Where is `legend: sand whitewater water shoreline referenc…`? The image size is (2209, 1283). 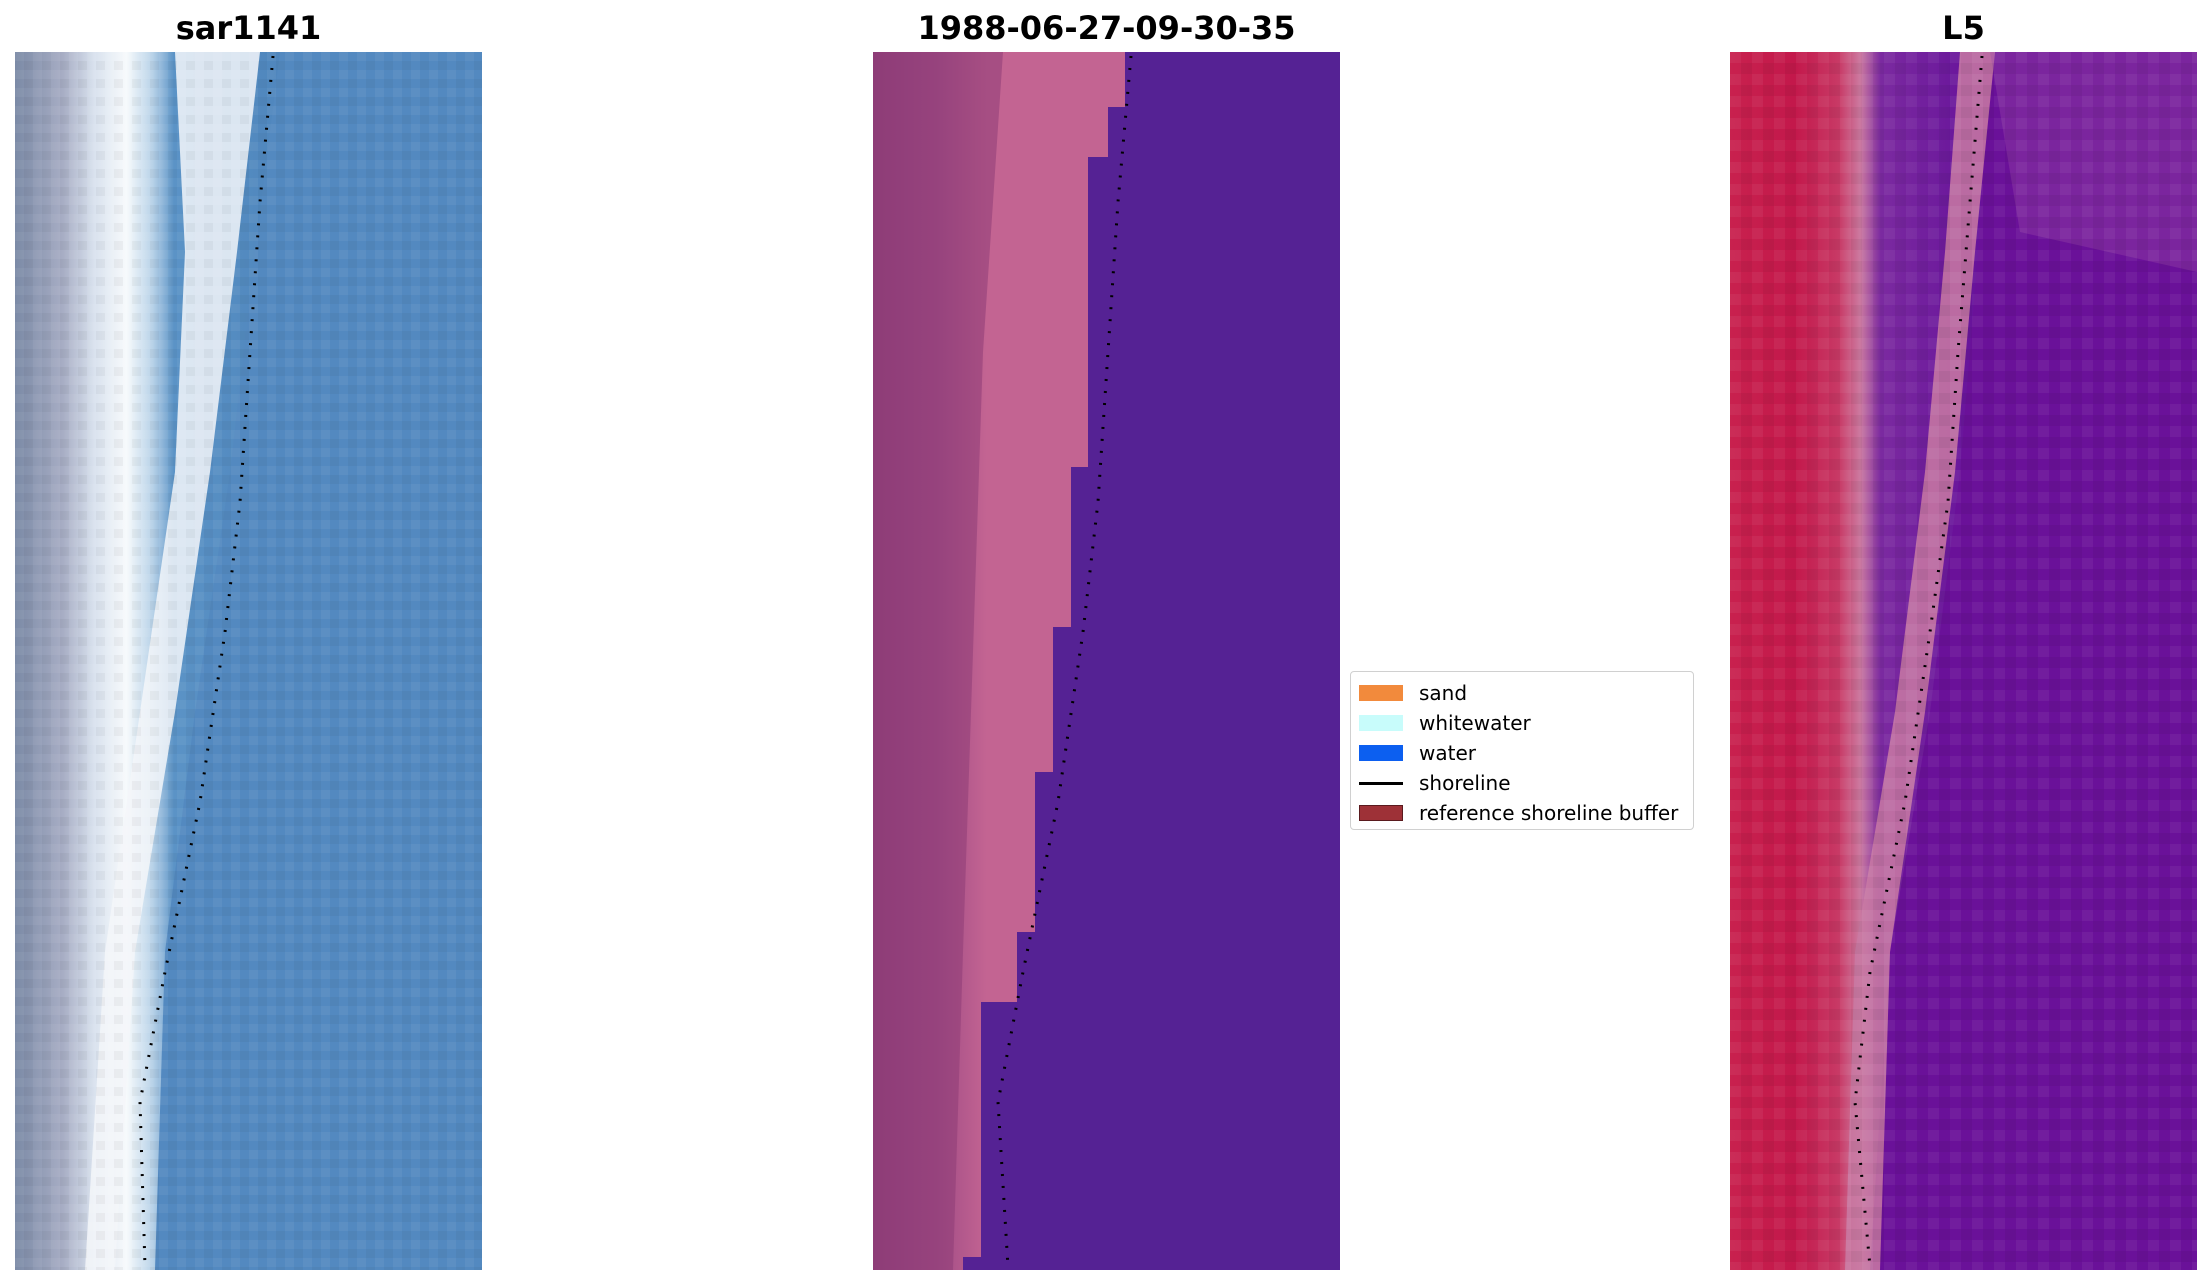 legend: sand whitewater water shoreline referenc… is located at coordinates (1522, 750).